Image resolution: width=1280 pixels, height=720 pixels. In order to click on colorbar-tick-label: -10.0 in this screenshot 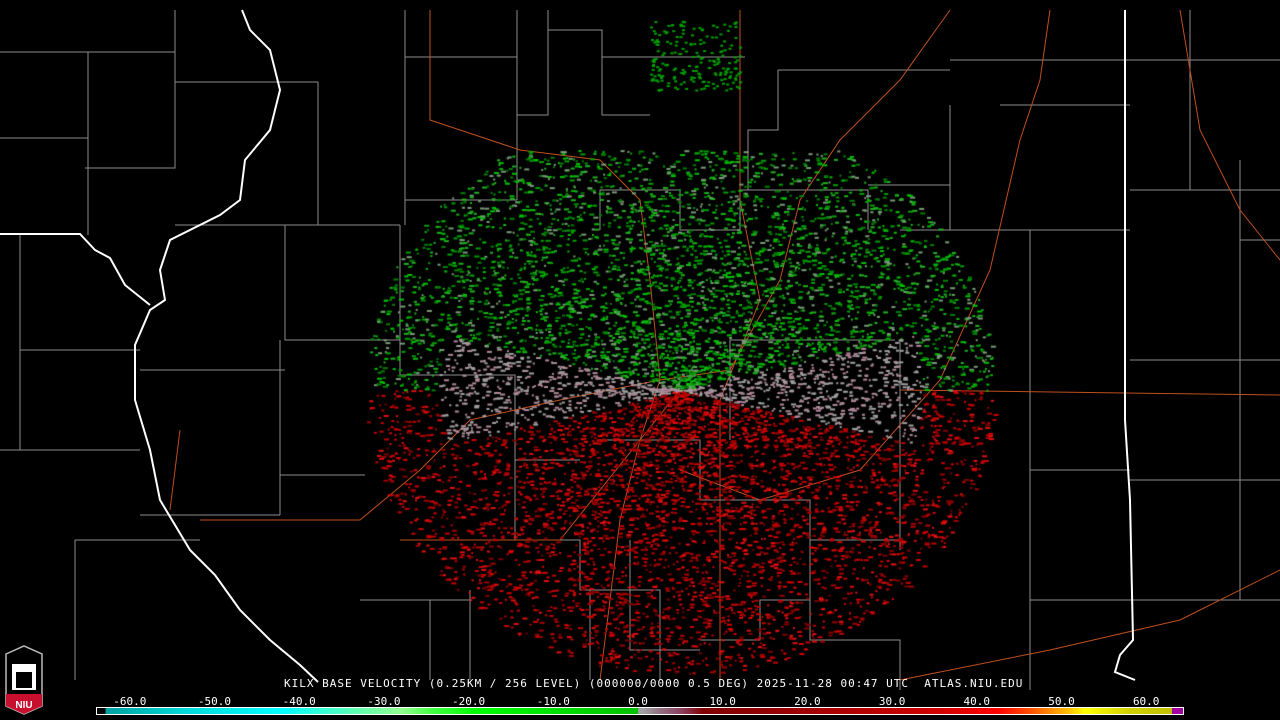, I will do `click(553, 701)`.